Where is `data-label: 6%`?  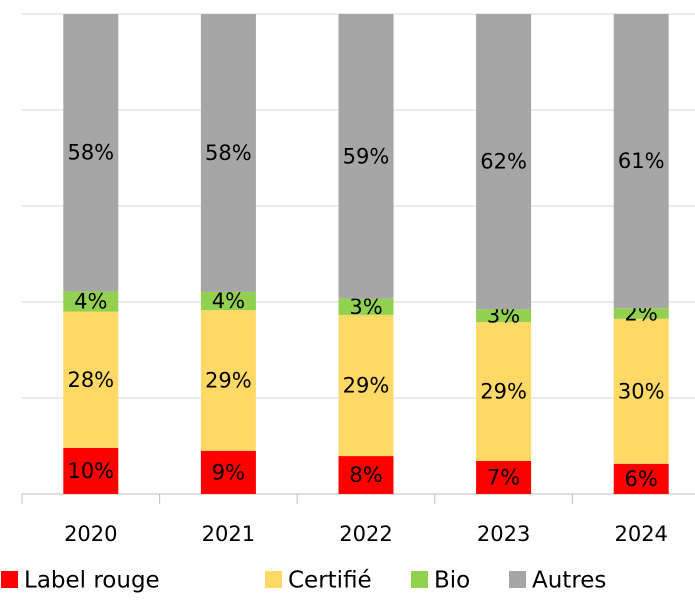
data-label: 6% is located at coordinates (641, 479).